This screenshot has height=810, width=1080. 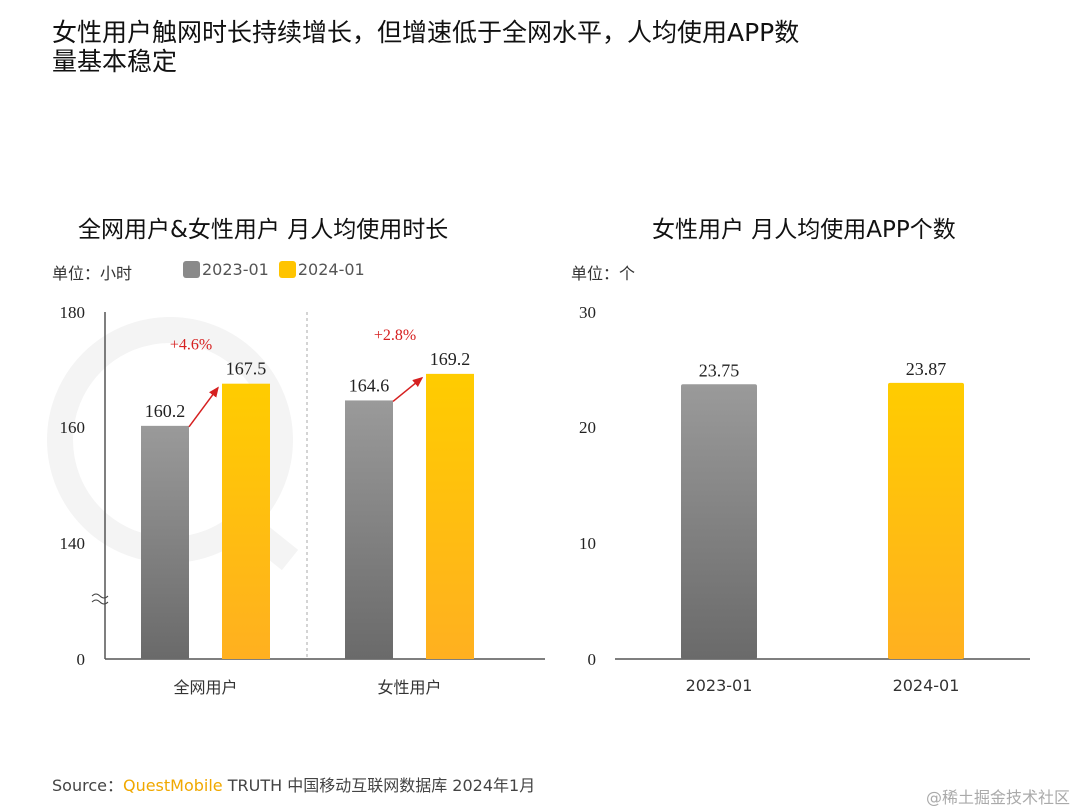 I want to click on y-tick-label: 10, so click(x=587, y=543).